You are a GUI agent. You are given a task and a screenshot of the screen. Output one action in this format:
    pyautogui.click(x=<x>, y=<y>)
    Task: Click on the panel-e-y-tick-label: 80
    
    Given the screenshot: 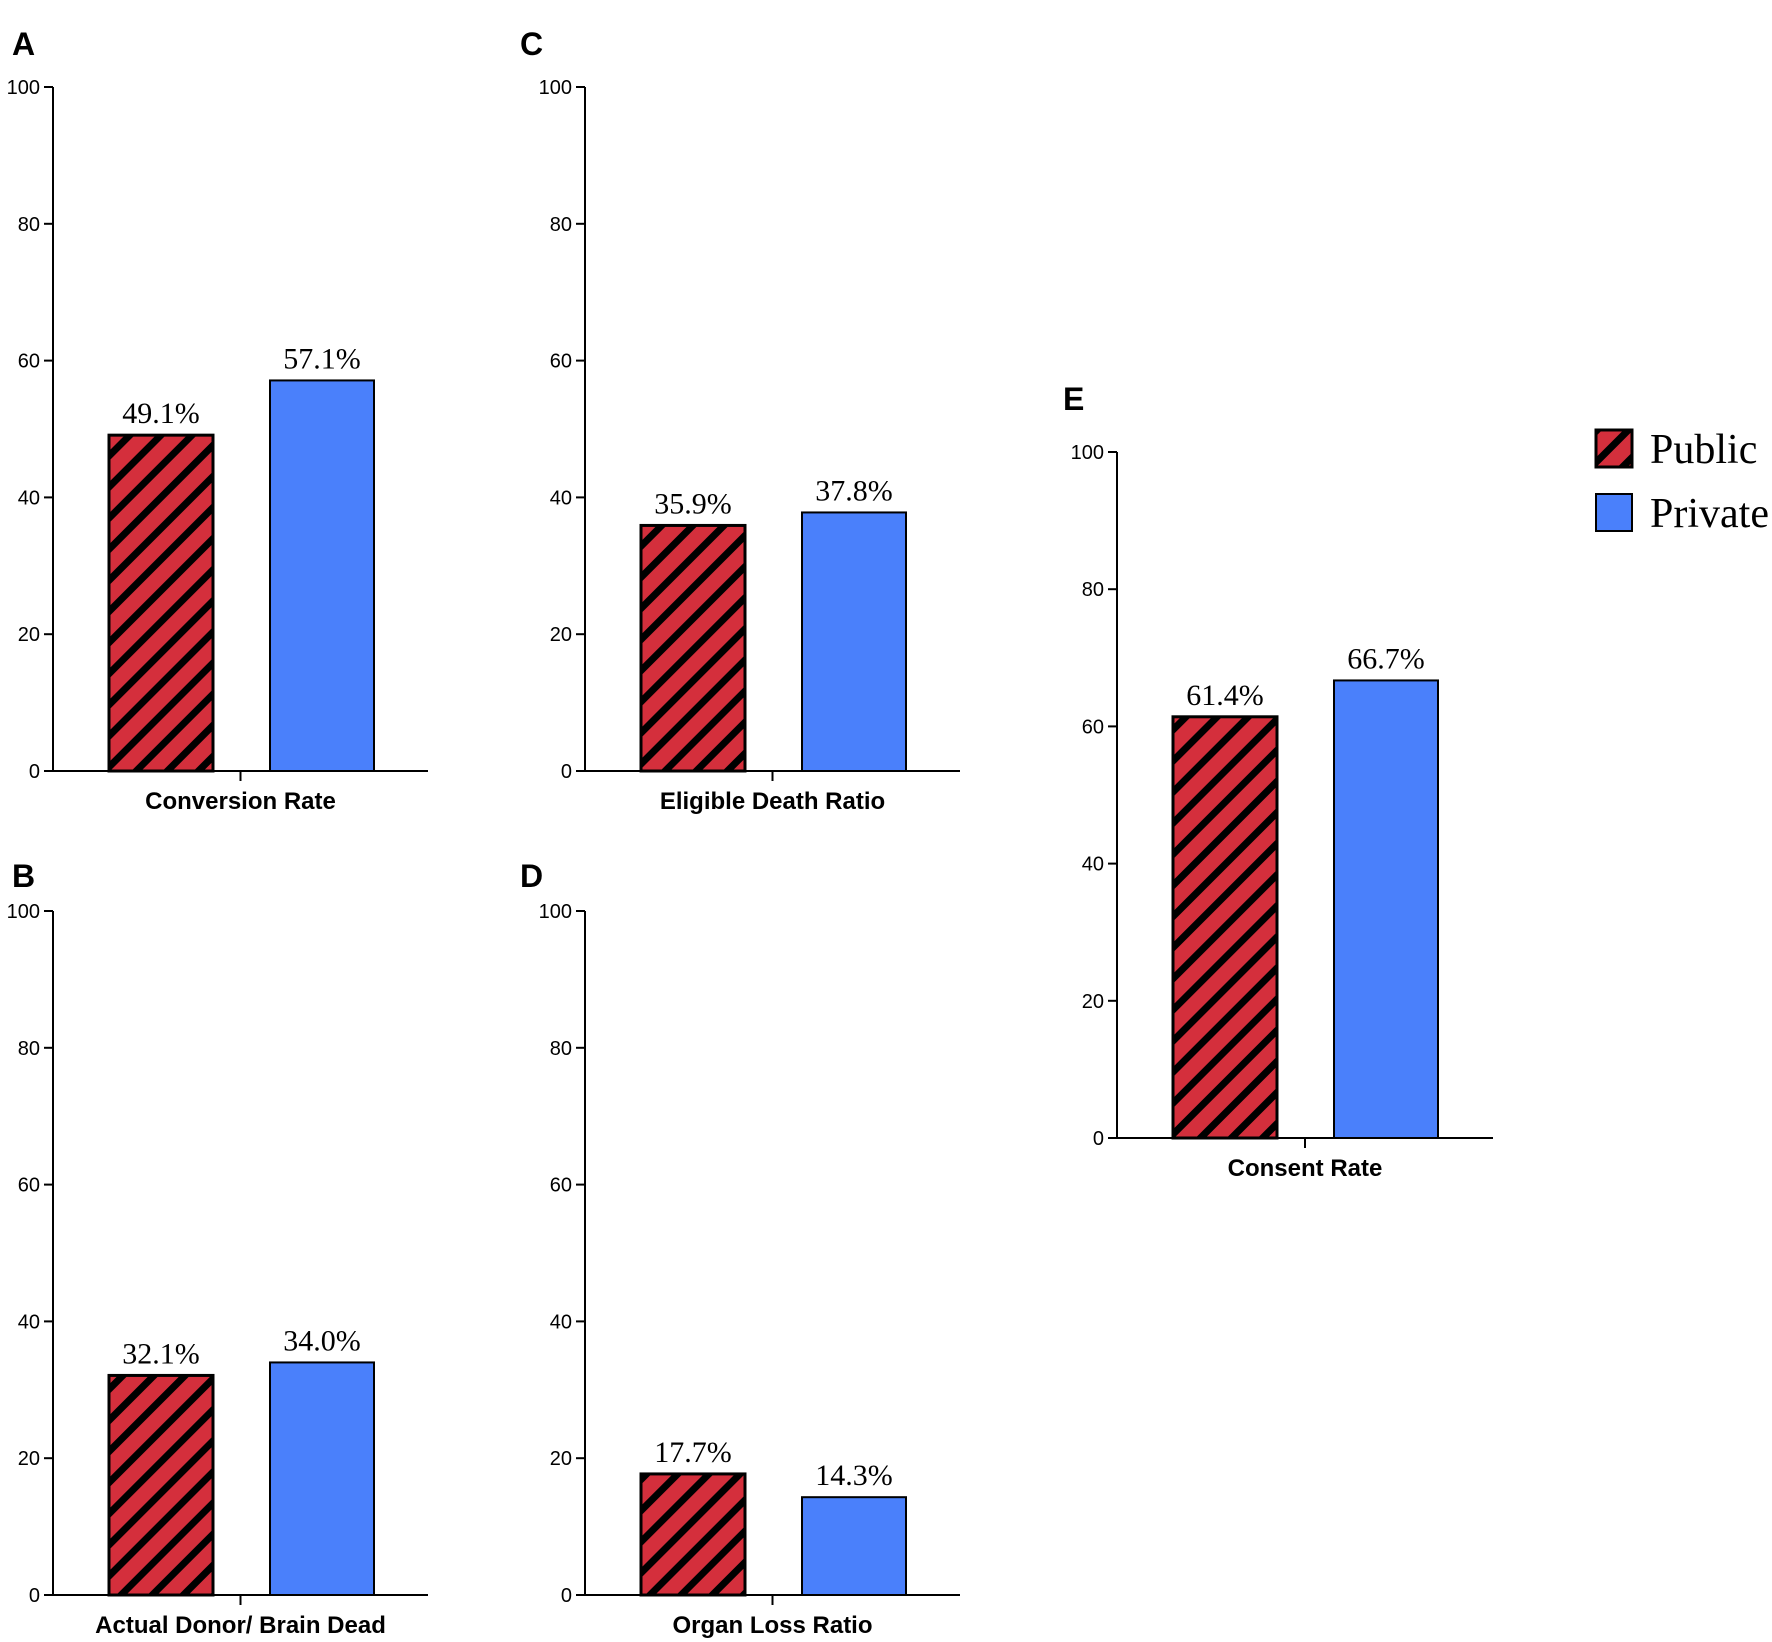 What is the action you would take?
    pyautogui.click(x=1093, y=590)
    